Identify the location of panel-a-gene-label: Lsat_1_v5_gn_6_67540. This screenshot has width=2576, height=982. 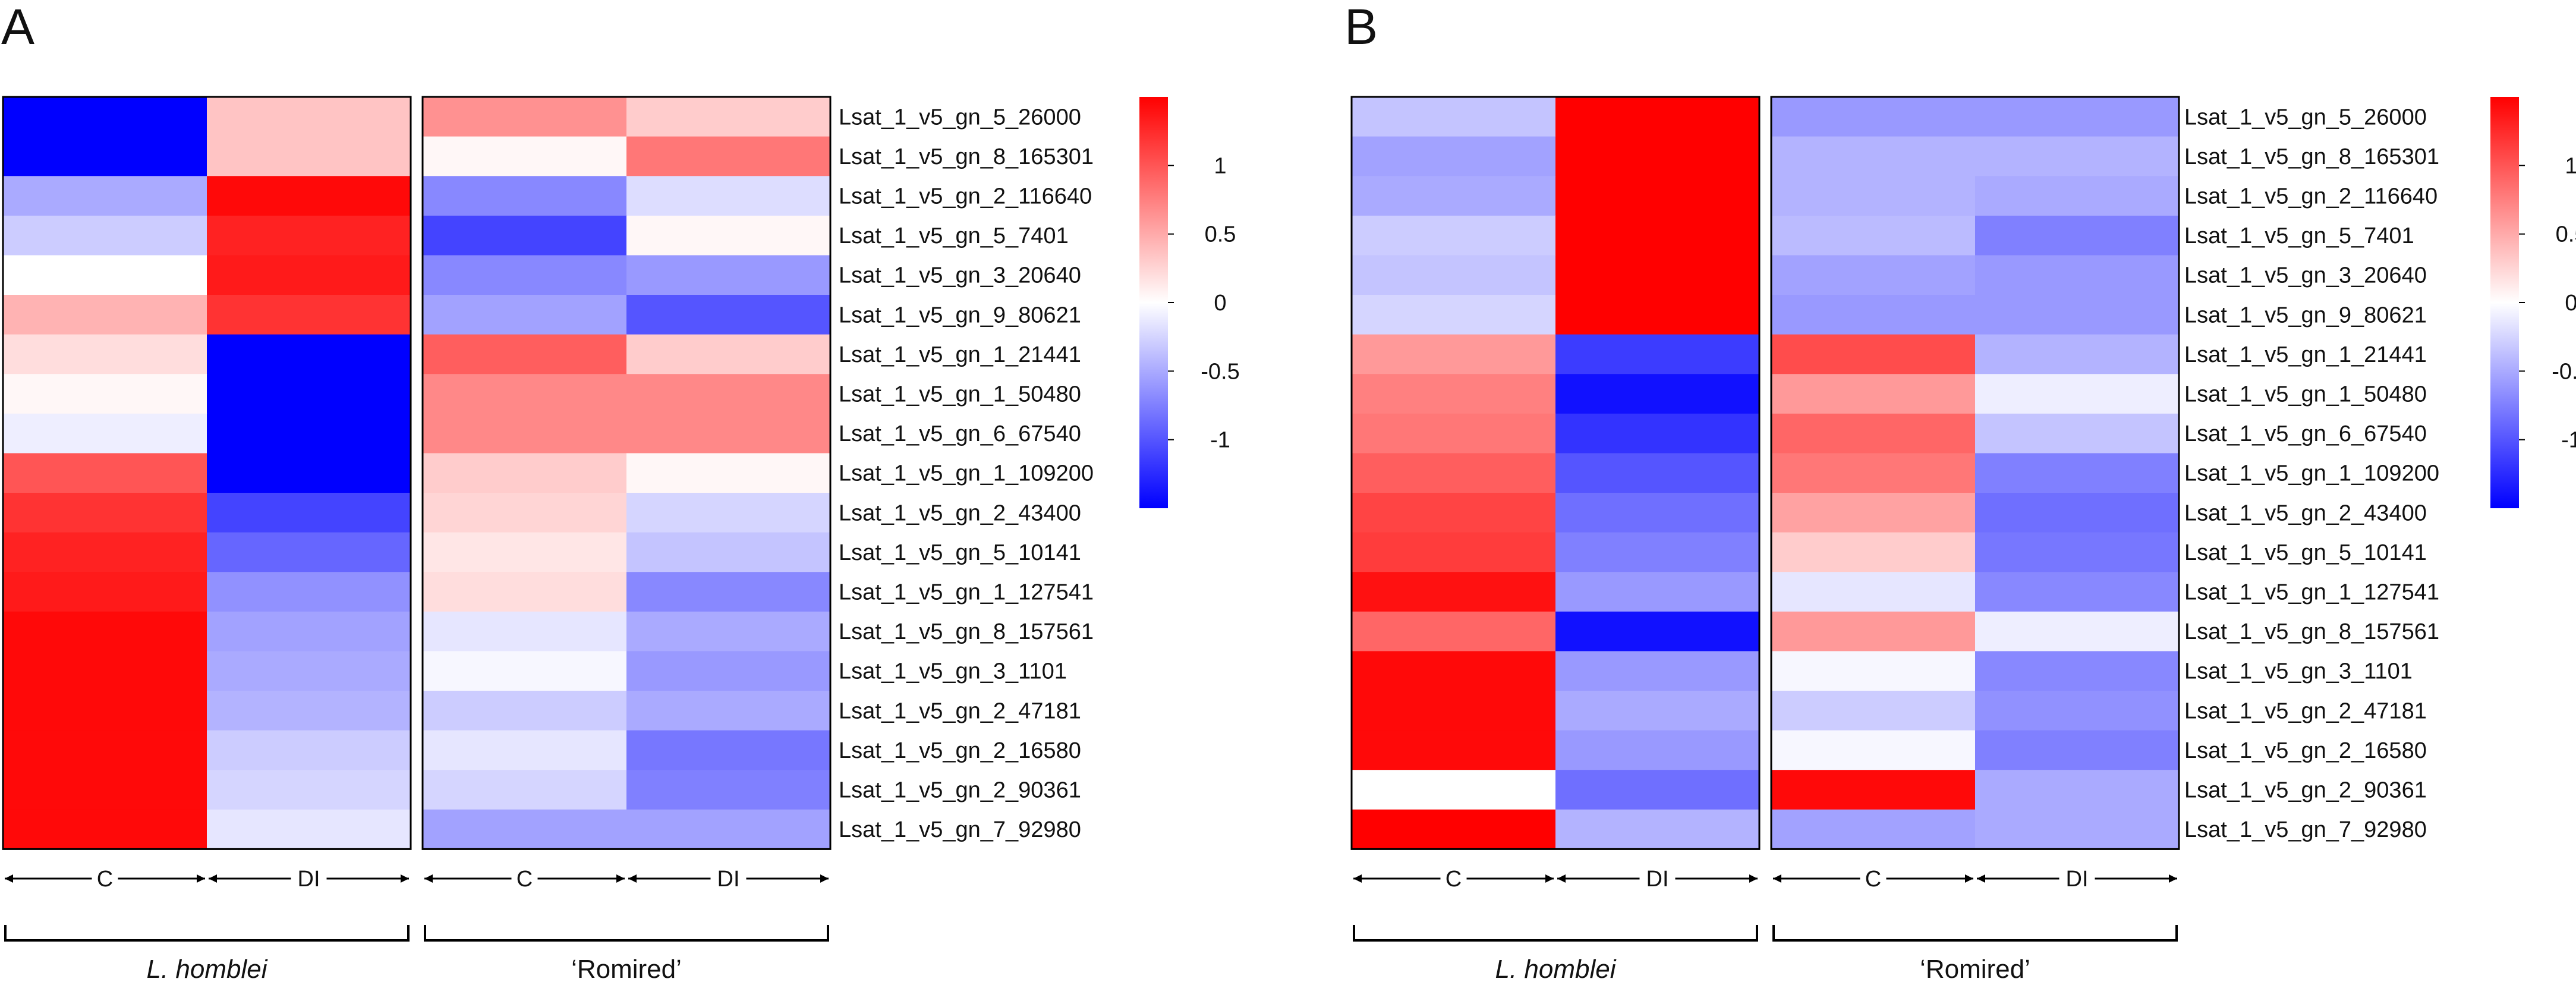
(960, 433).